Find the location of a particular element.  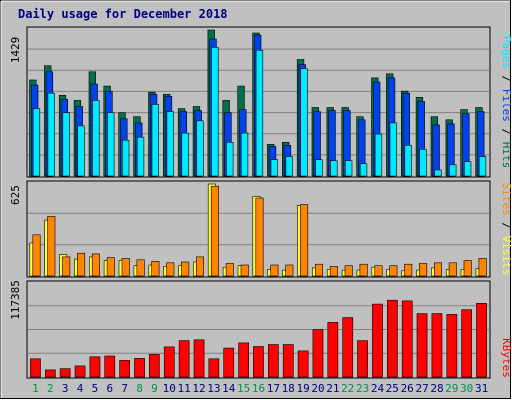

x-tick-label: 7 is located at coordinates (124, 388).